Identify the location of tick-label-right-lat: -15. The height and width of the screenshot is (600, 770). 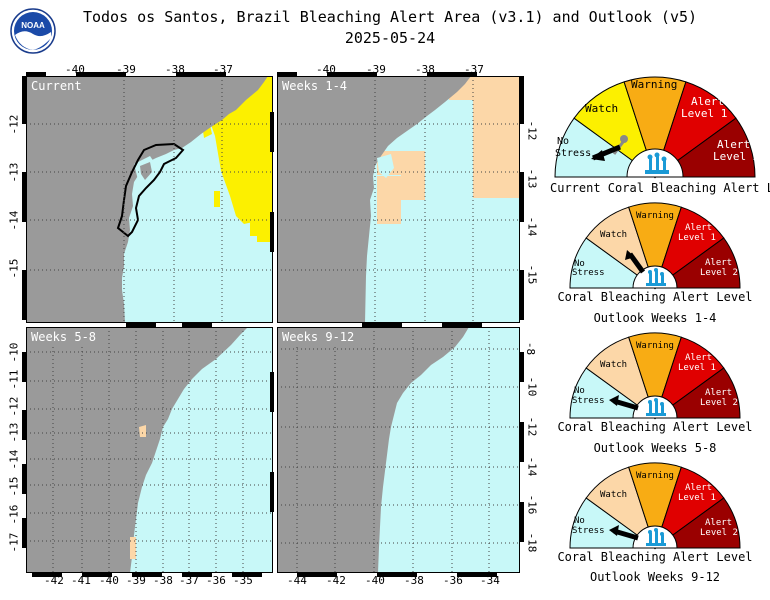
(532, 274).